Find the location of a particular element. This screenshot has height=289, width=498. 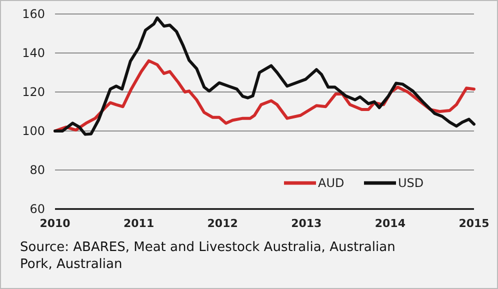

y-tick-label: 140 is located at coordinates (33, 53).